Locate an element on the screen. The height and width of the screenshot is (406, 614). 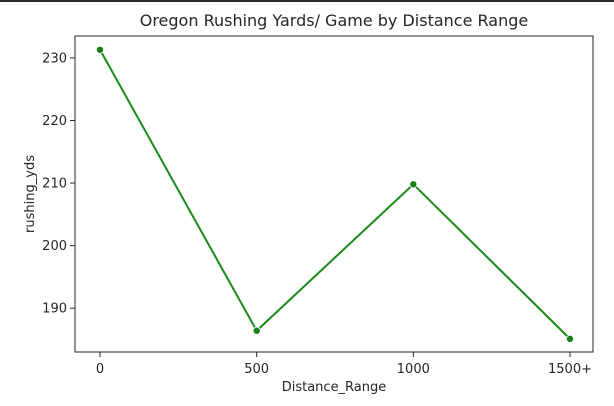
x-axis: 0 500 1000 1500+ is located at coordinates (344, 364).